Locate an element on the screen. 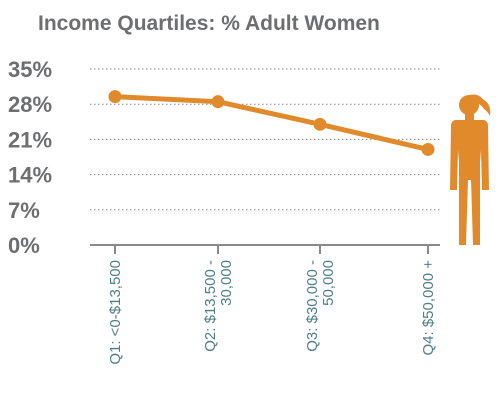 Image resolution: width=500 pixels, height=394 pixels. x-tick-label-line: Q4: $50,000 + is located at coordinates (428, 308).